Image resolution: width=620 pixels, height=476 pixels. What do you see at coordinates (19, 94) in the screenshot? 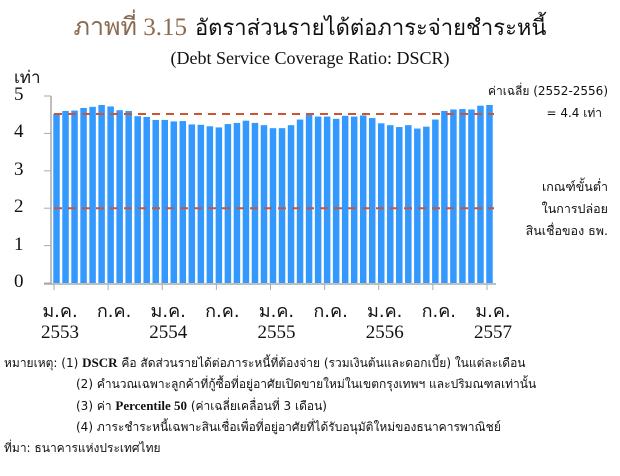
I see `y-tick-label: 5` at bounding box center [19, 94].